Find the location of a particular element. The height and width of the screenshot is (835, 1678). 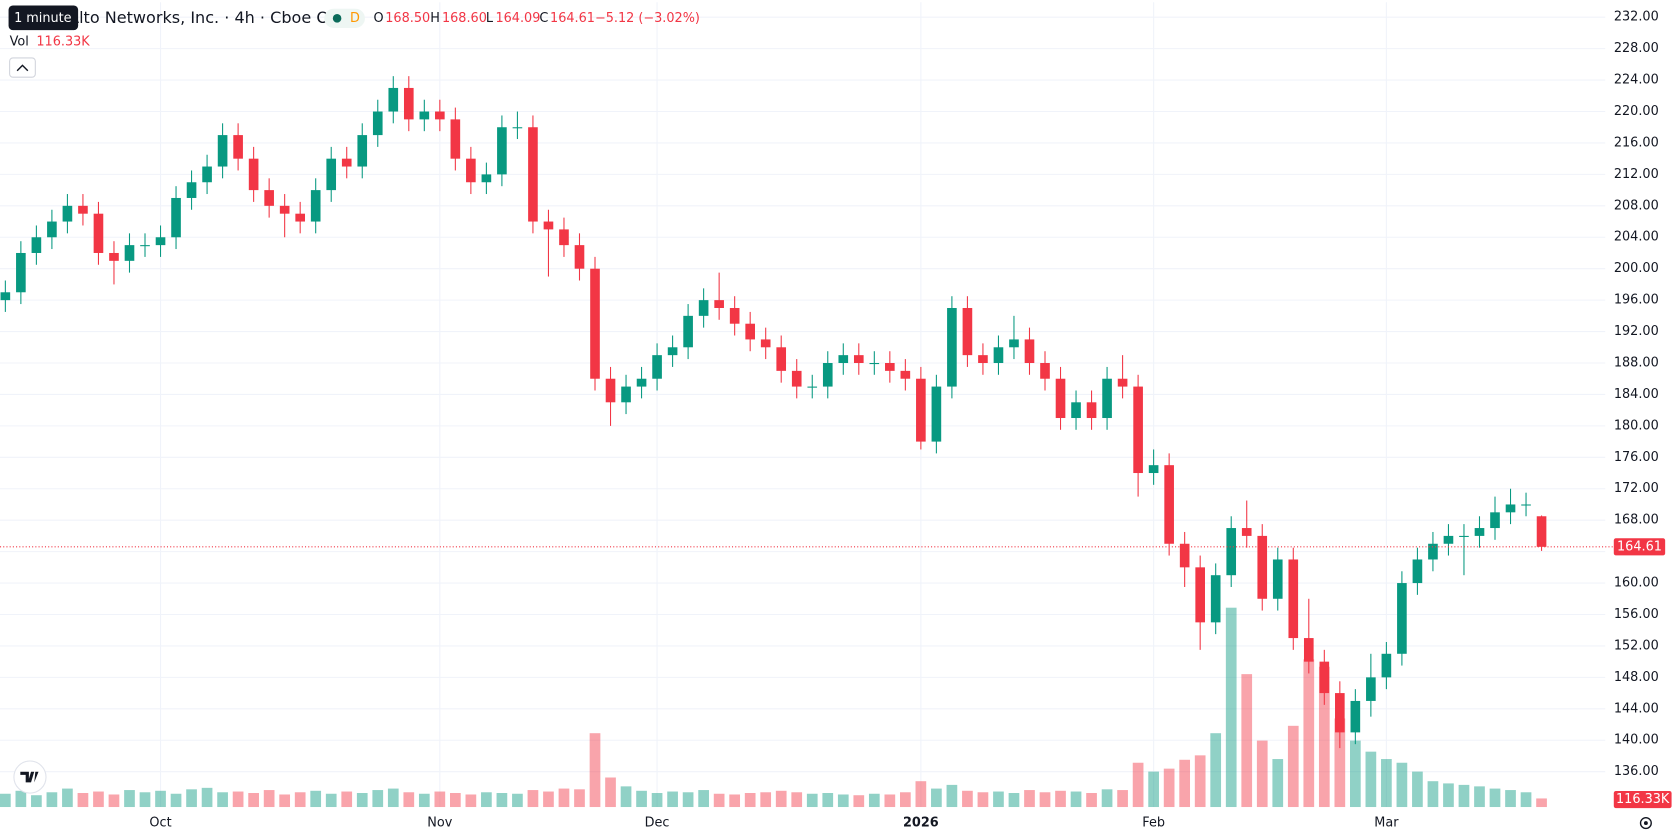

low-label: L is located at coordinates (490, 18).